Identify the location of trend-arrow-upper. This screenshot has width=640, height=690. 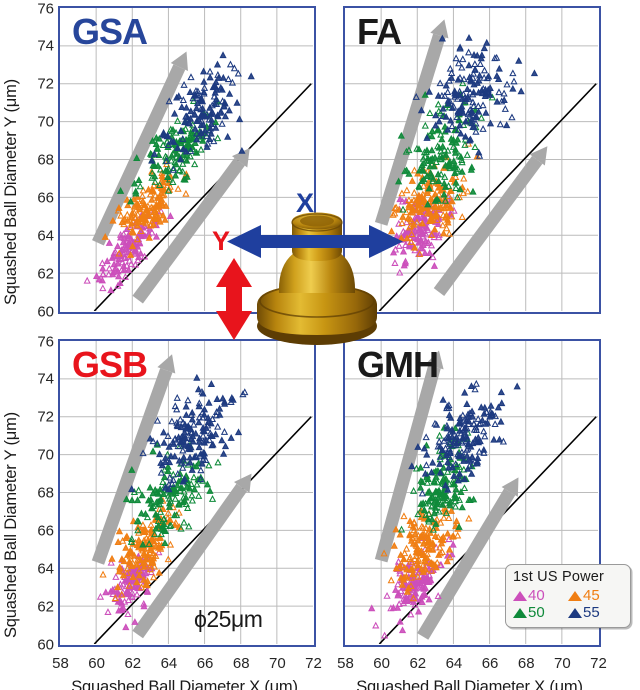
(133, 459).